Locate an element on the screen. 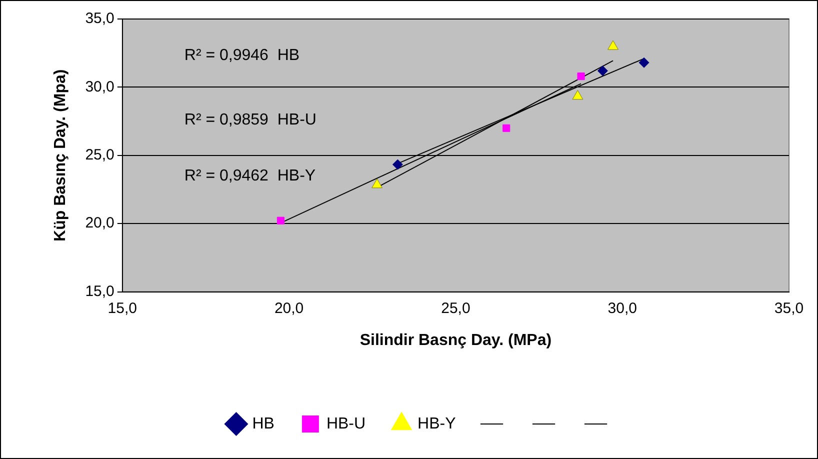 The width and height of the screenshot is (818, 459). x-axis-title: Silindir Basnç Day. (MPa) is located at coordinates (456, 340).